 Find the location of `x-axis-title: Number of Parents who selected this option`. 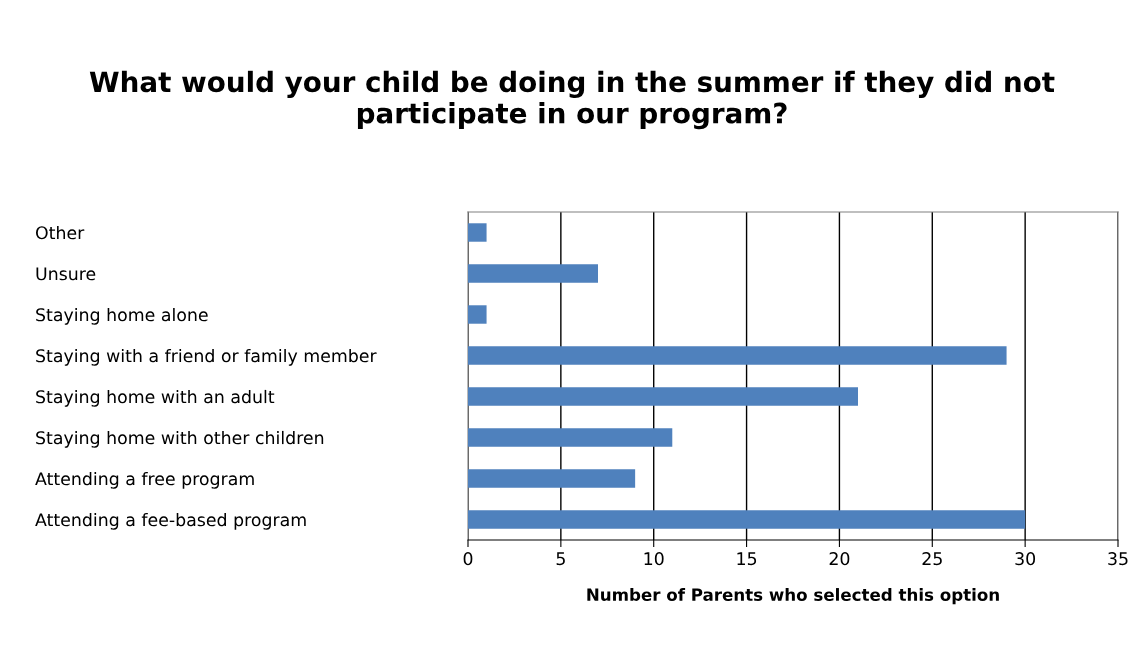

x-axis-title: Number of Parents who selected this option is located at coordinates (793, 596).